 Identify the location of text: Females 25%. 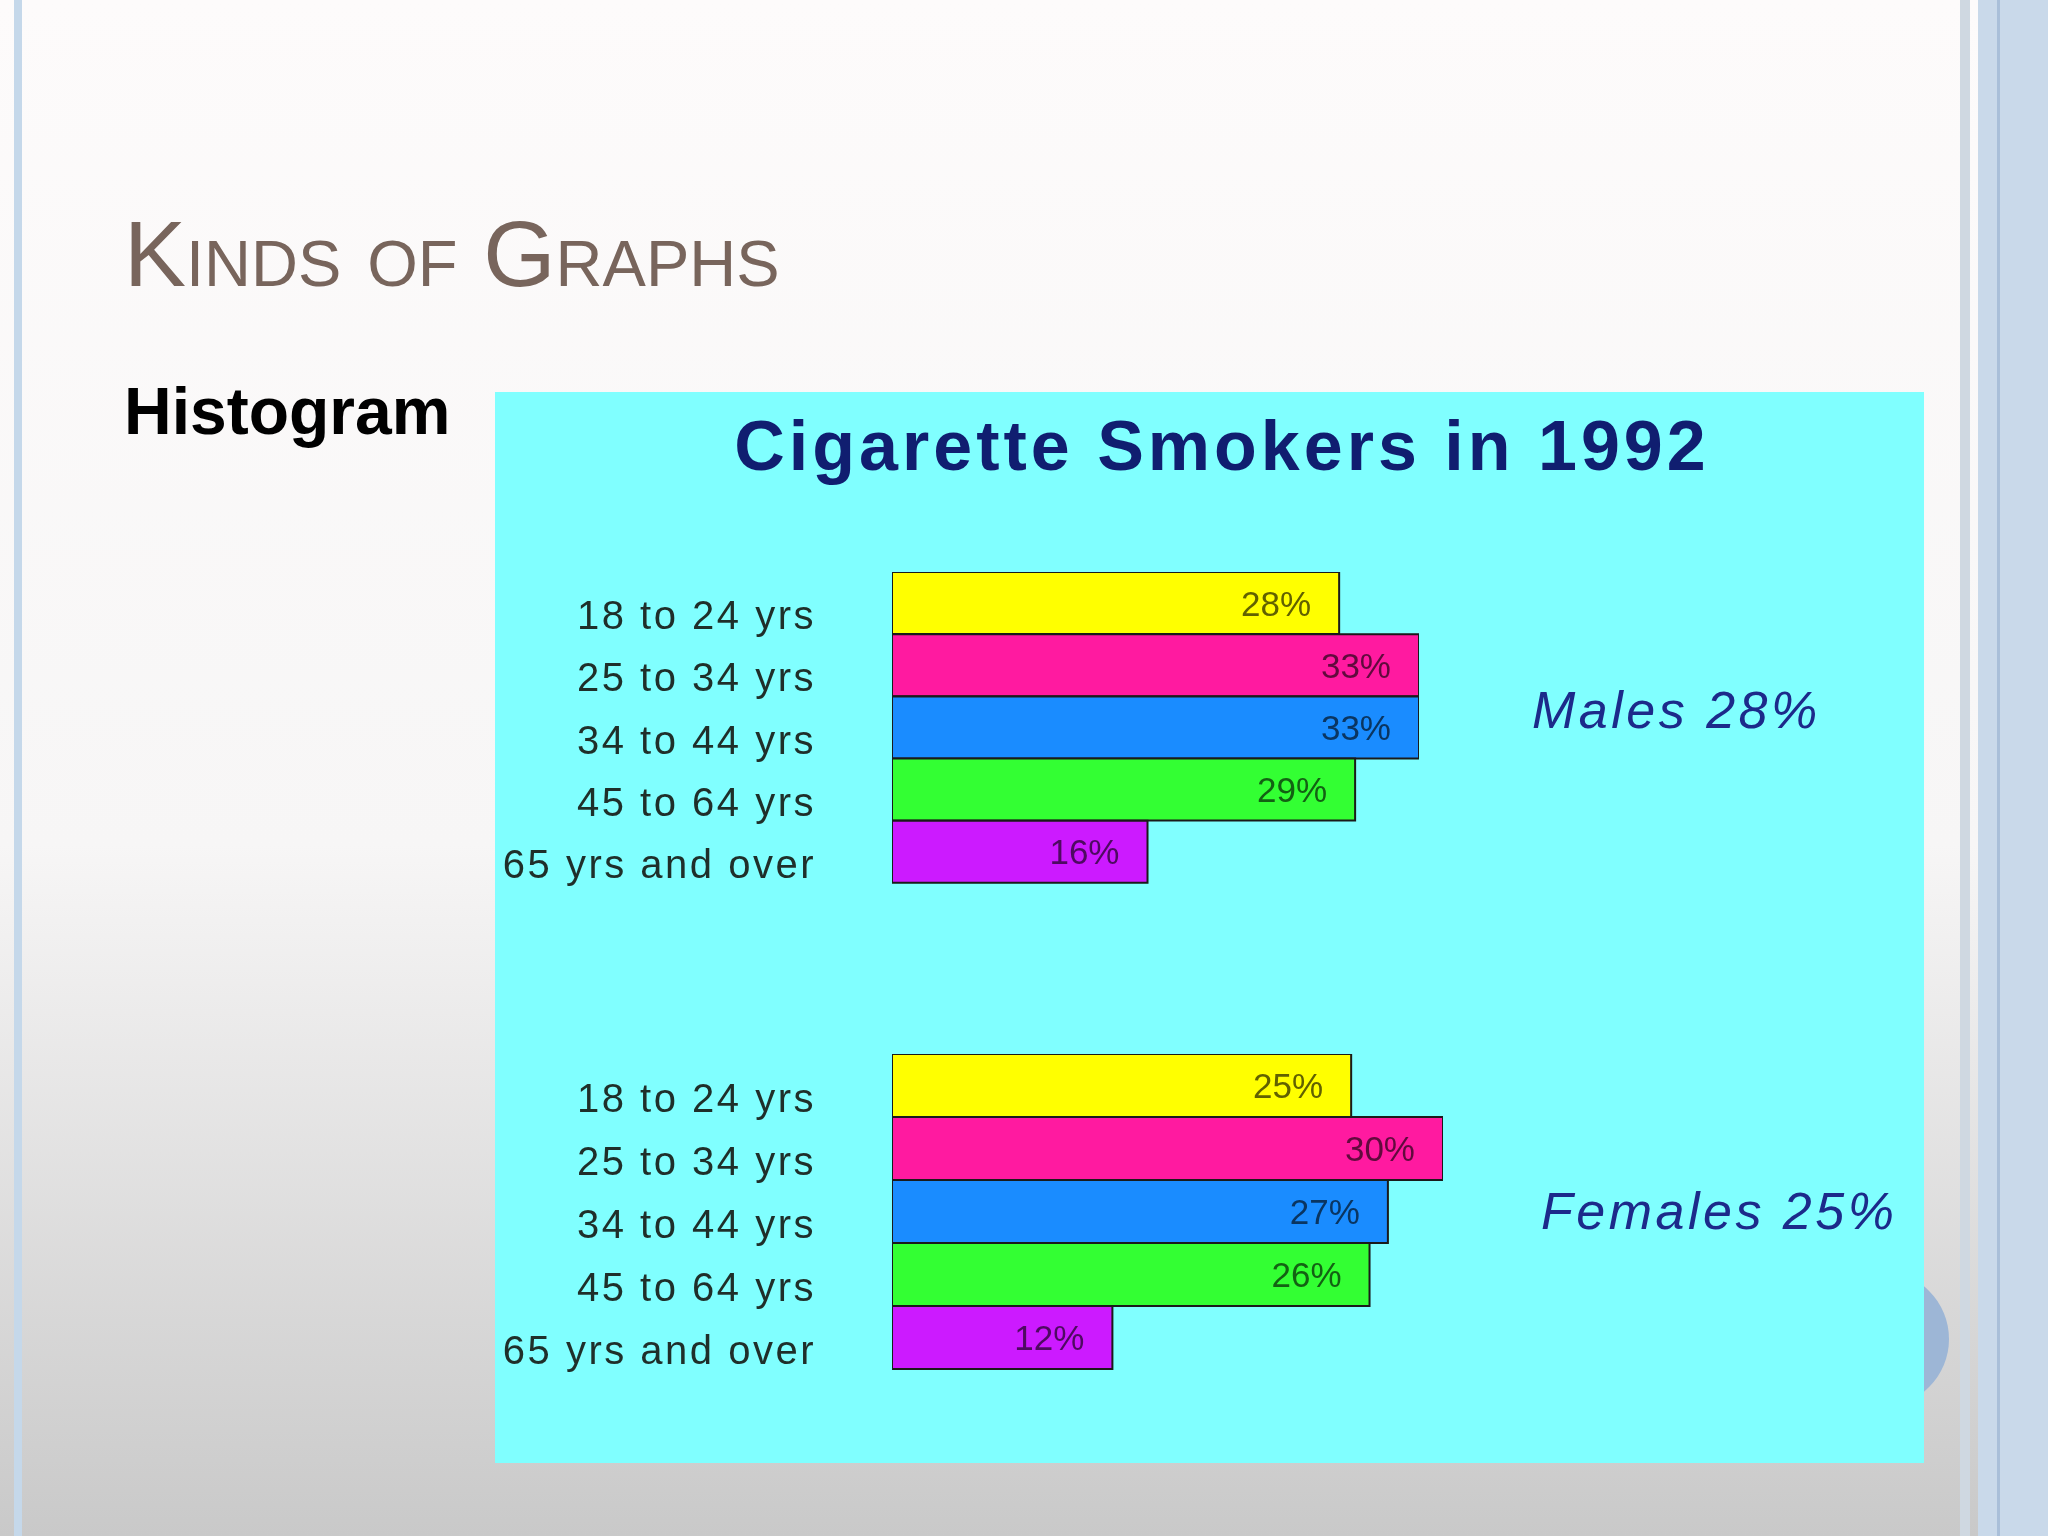
(1719, 1211).